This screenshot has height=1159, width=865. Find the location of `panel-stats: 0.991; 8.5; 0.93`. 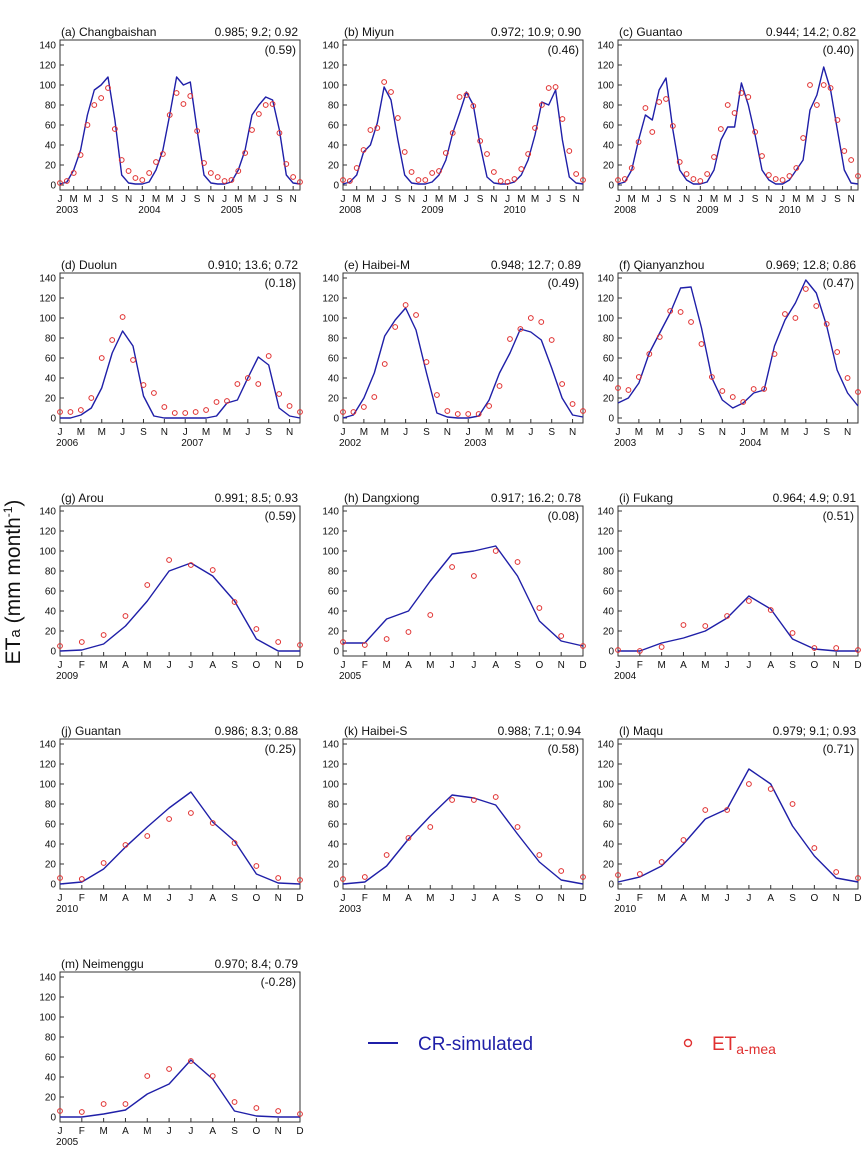

panel-stats: 0.991; 8.5; 0.93 is located at coordinates (257, 498).